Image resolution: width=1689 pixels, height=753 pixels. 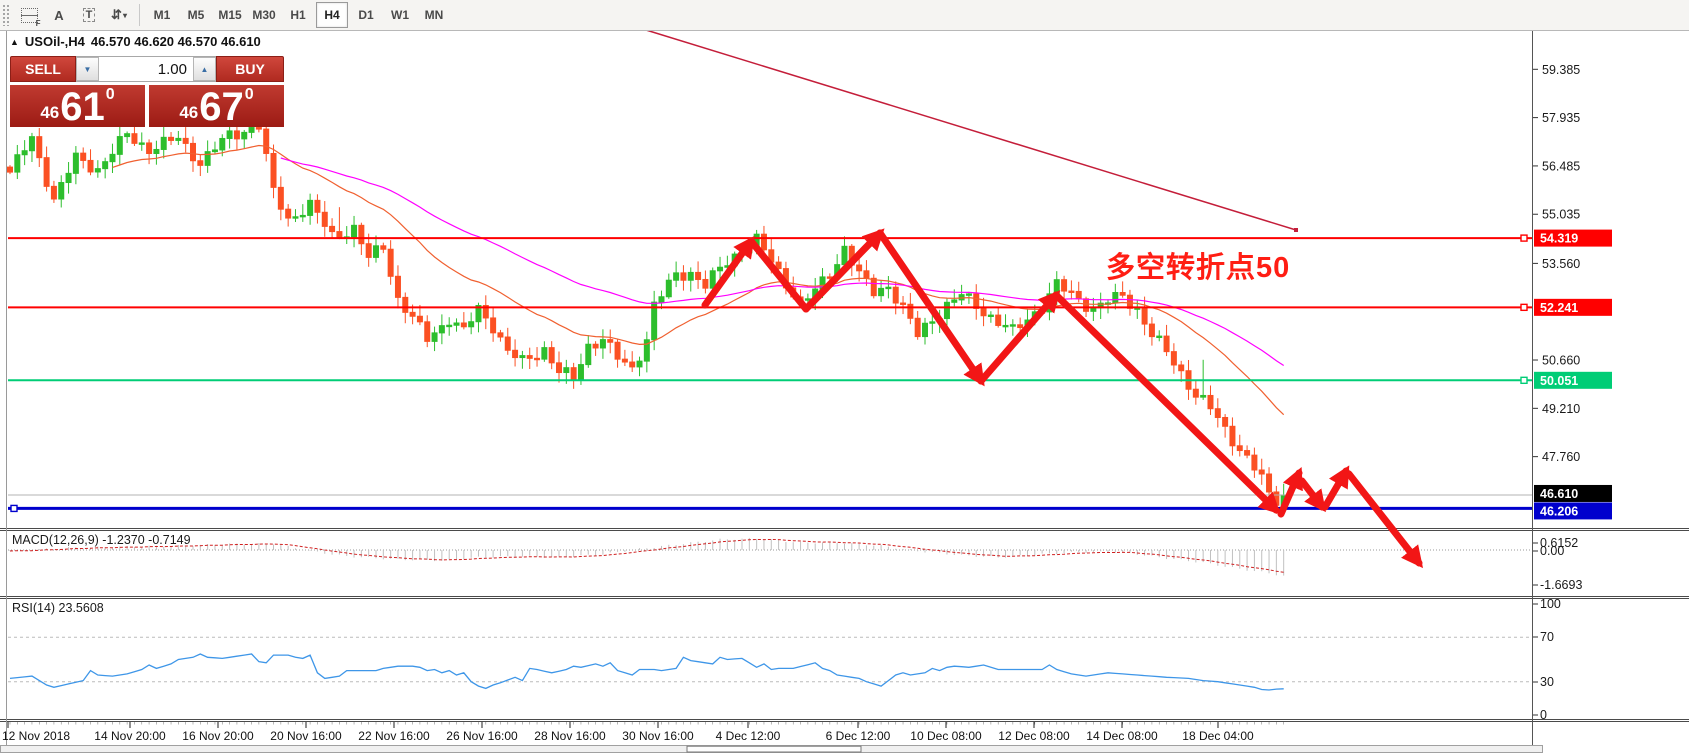 What do you see at coordinates (189, 112) in the screenshot?
I see `buy-price-whole: 46` at bounding box center [189, 112].